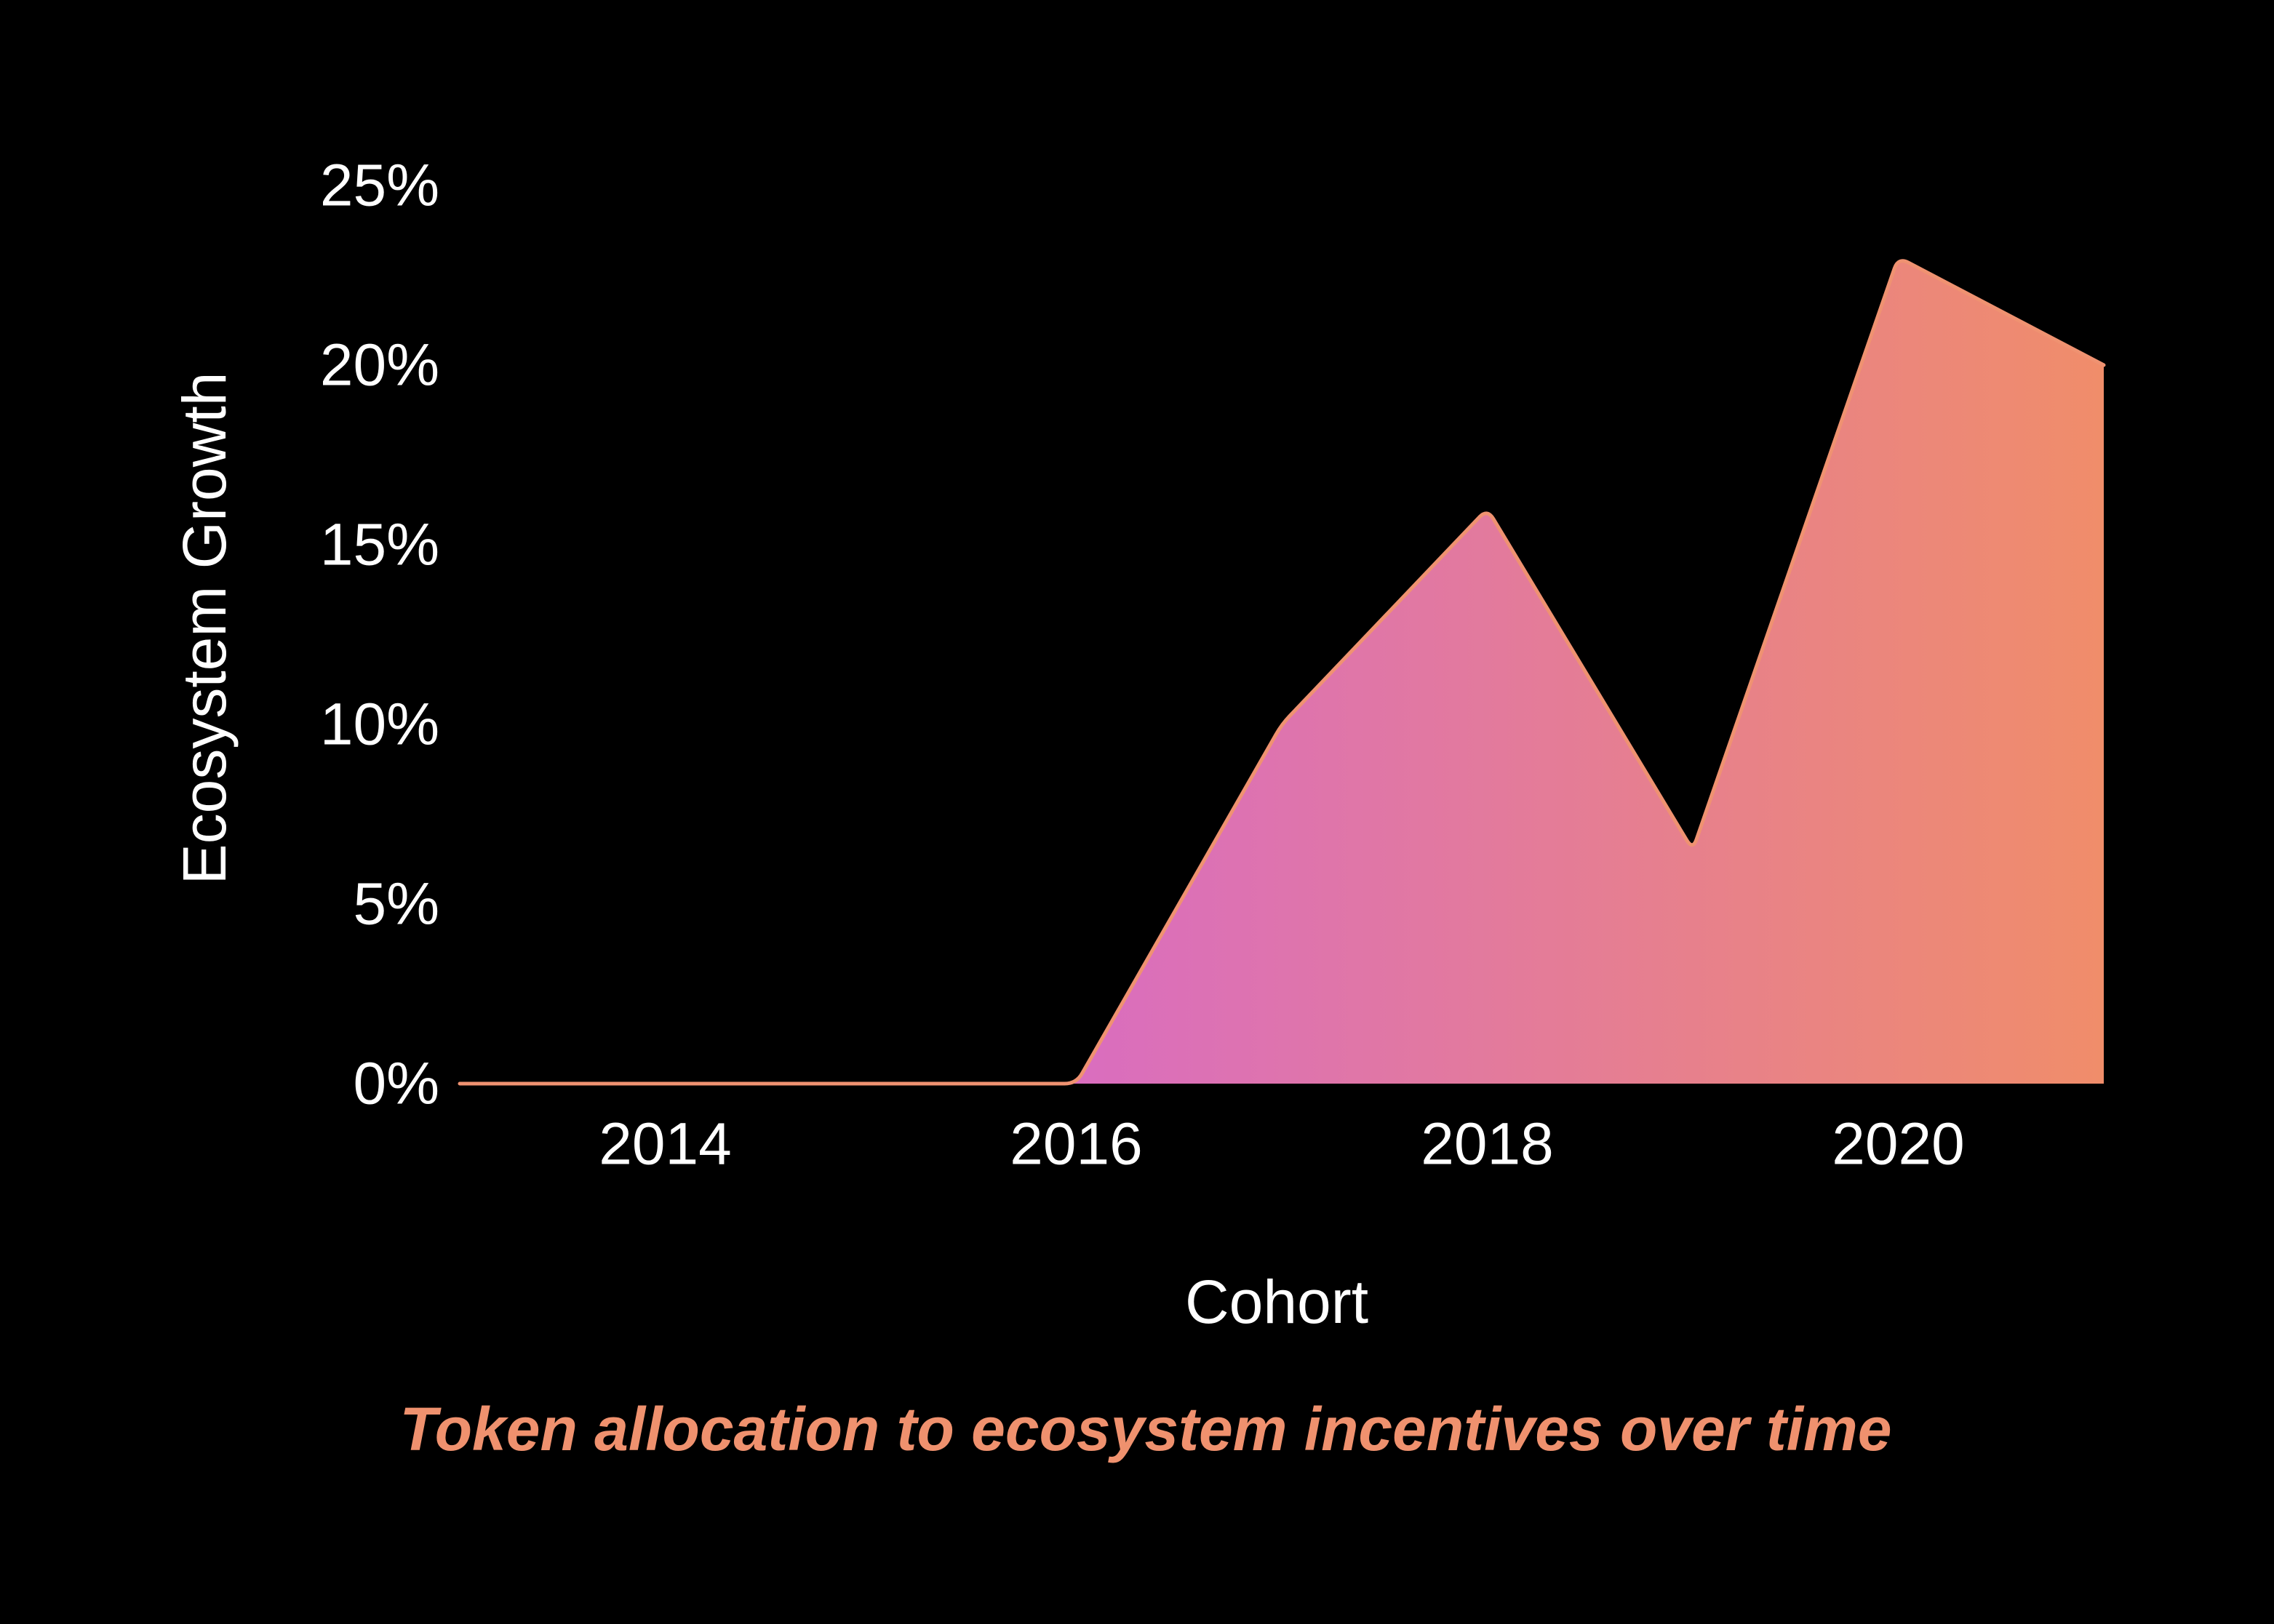 This screenshot has height=1624, width=2274. Describe the element at coordinates (1487, 1144) in the screenshot. I see `x-tick-label: 2018` at that location.